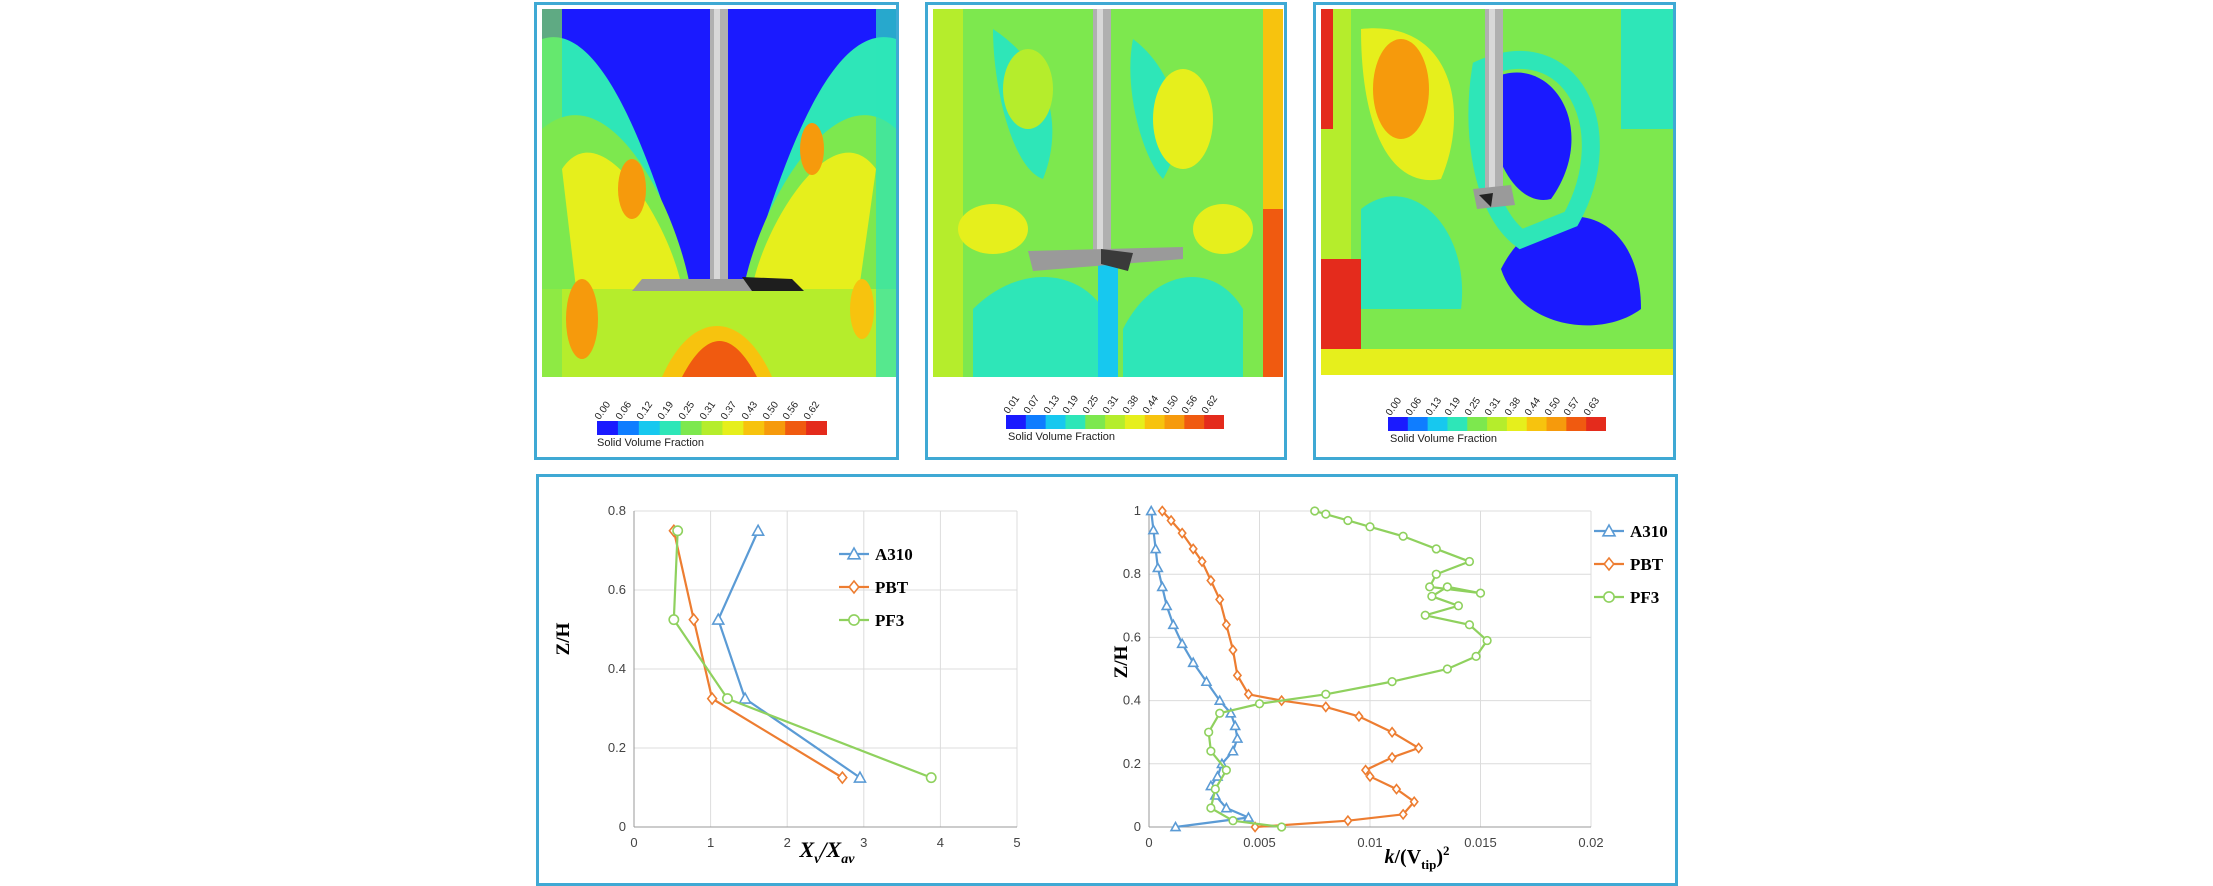  What do you see at coordinates (1016, 842) in the screenshot?
I see `x-tick-label: 5` at bounding box center [1016, 842].